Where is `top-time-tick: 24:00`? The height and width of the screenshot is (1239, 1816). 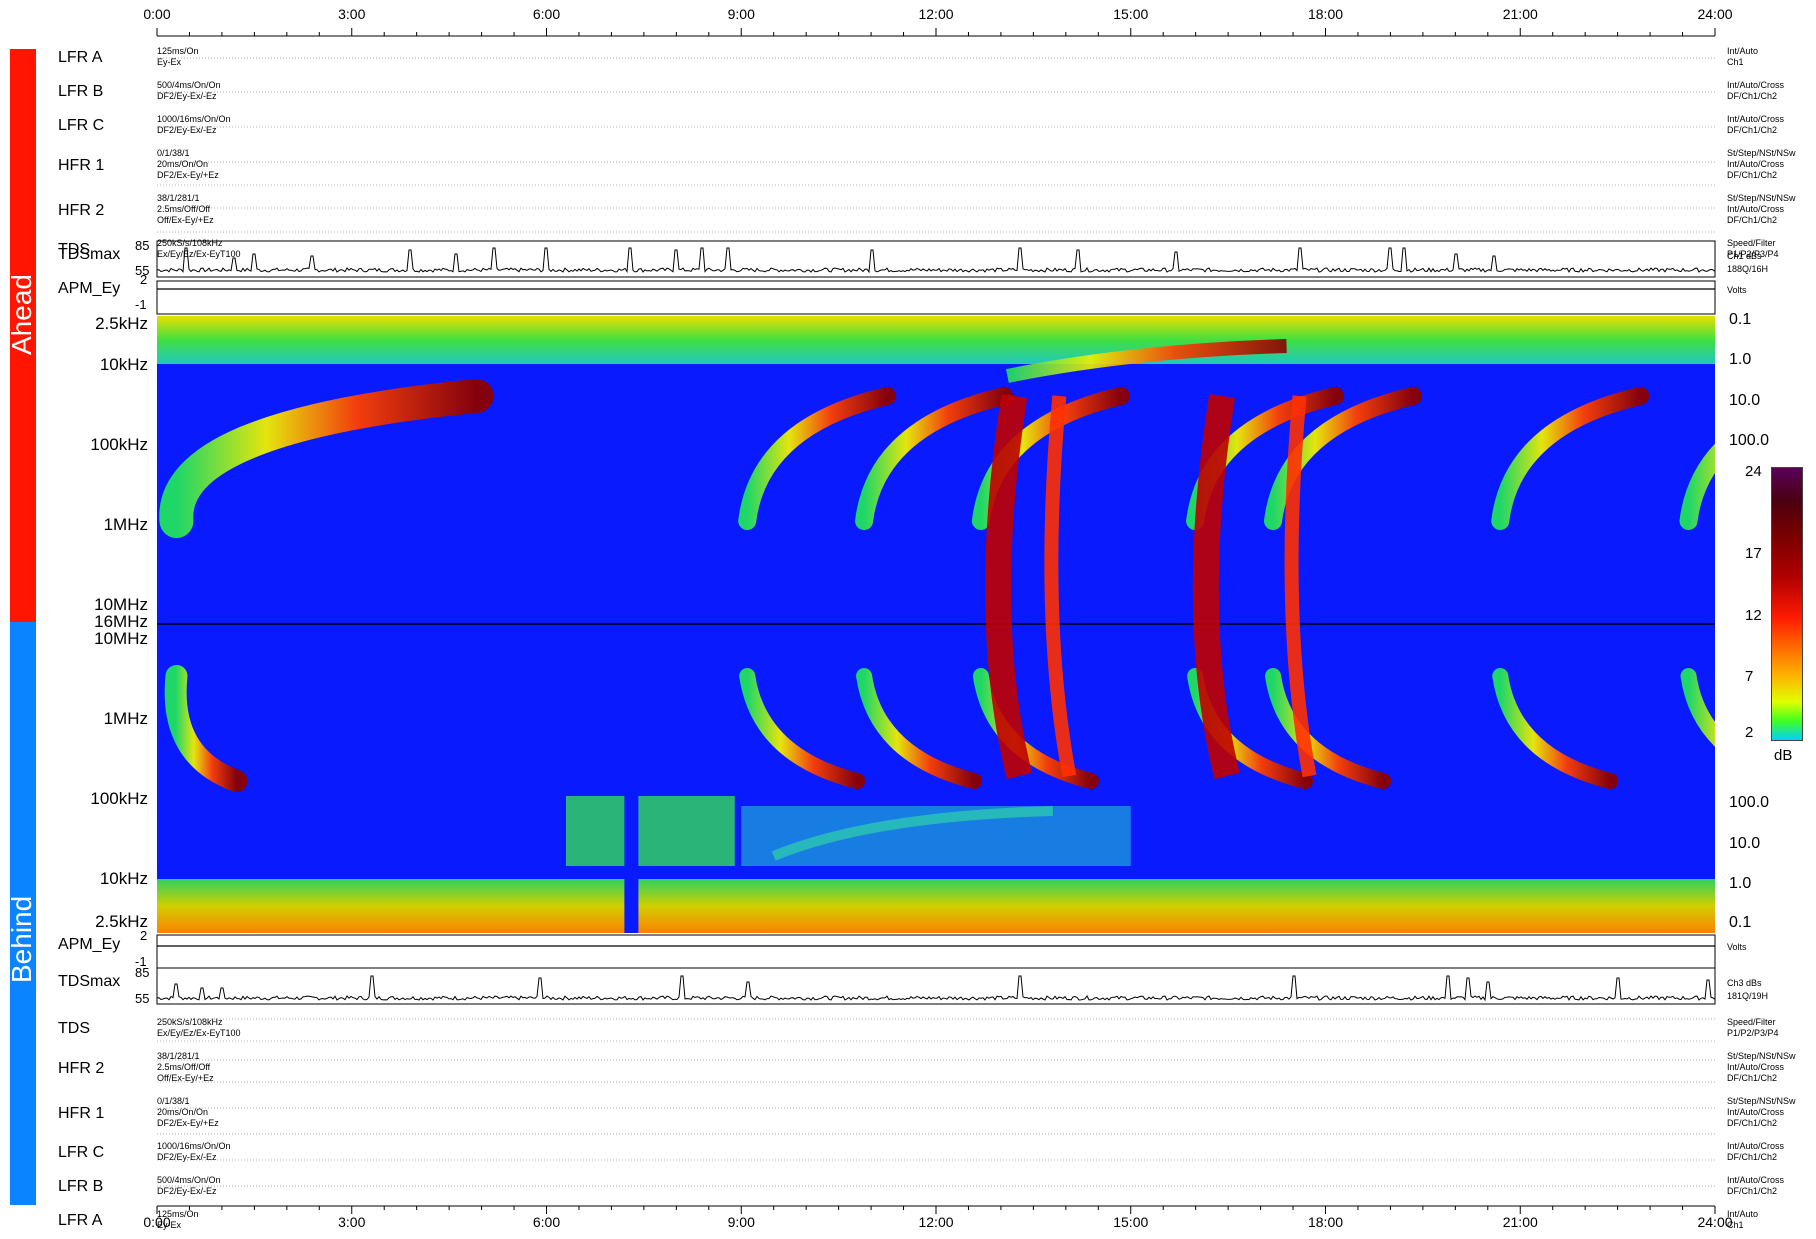 top-time-tick: 24:00 is located at coordinates (1715, 14).